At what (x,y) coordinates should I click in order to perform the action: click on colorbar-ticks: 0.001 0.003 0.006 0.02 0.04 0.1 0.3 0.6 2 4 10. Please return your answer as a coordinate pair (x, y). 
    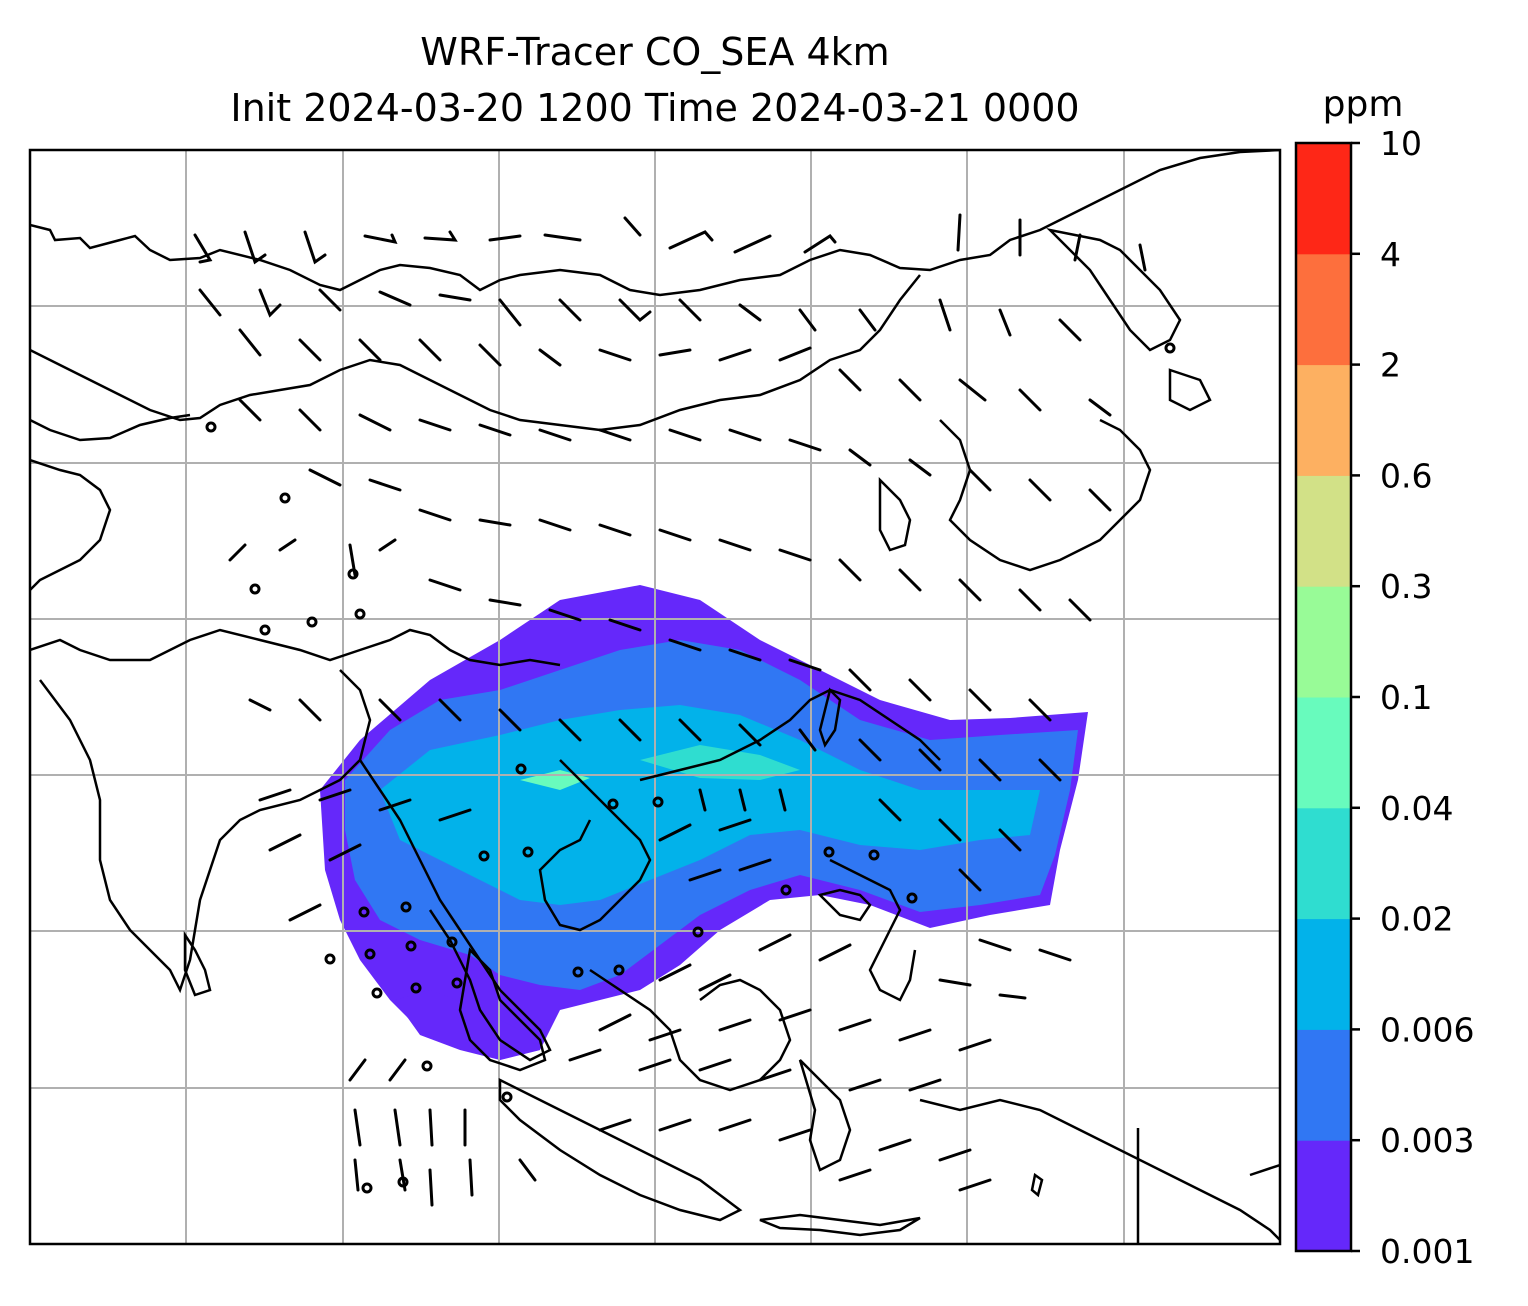
    Looking at the image, I should click on (1412, 697).